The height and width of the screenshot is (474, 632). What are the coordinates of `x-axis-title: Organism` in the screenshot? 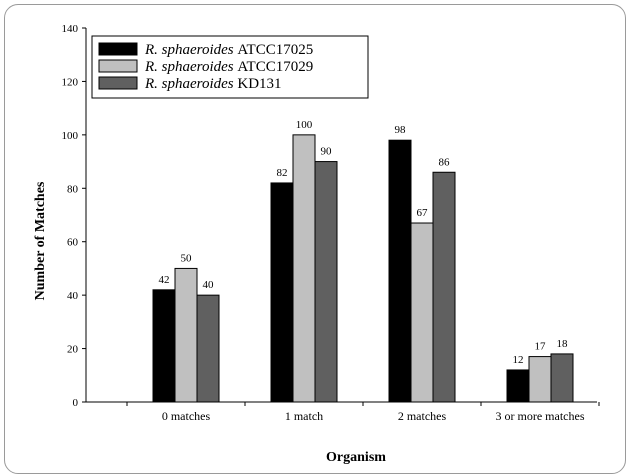 It's located at (356, 457).